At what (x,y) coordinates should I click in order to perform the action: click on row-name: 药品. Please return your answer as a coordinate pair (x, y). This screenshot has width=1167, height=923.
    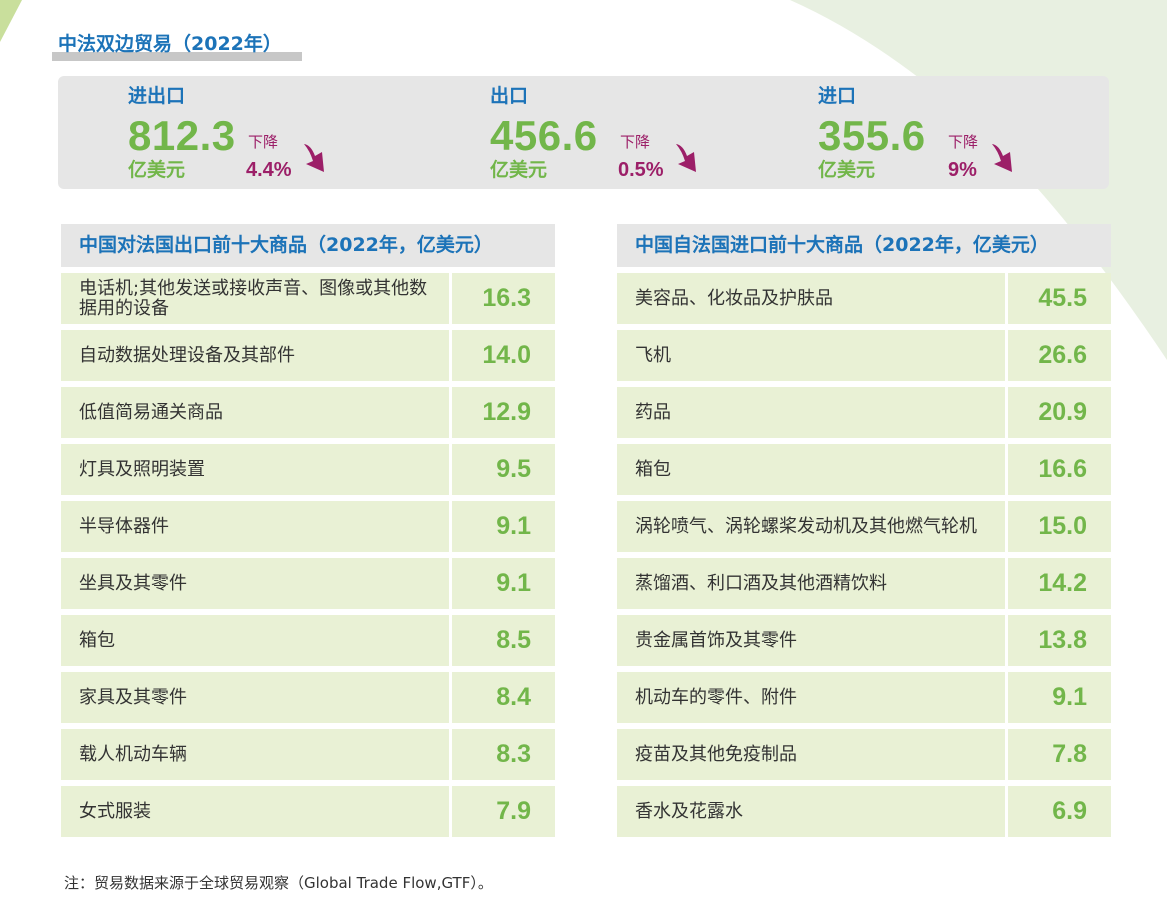
    Looking at the image, I should click on (811, 412).